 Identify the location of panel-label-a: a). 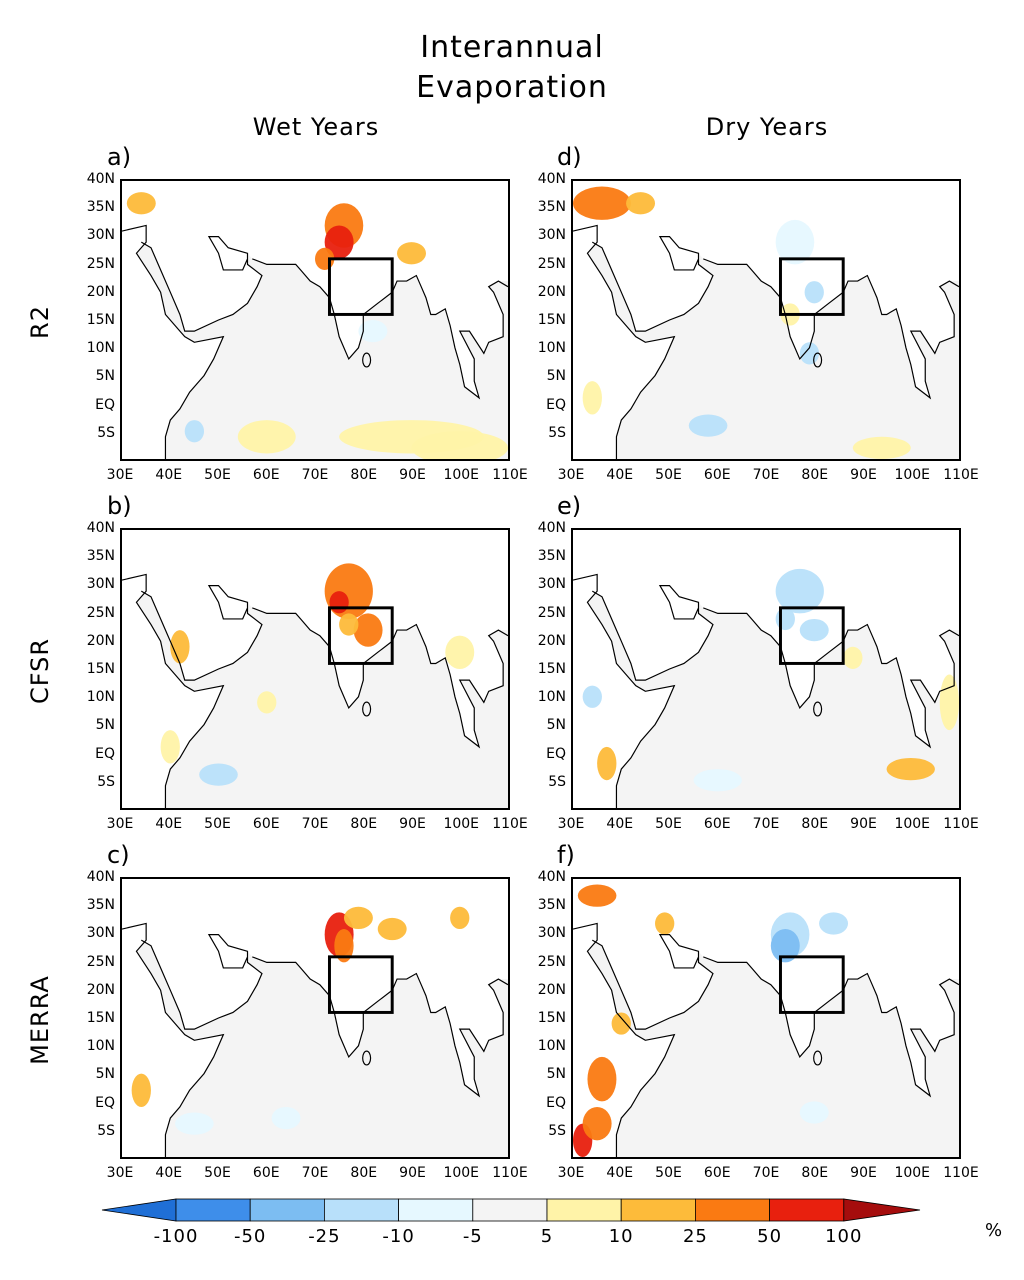
(119, 157).